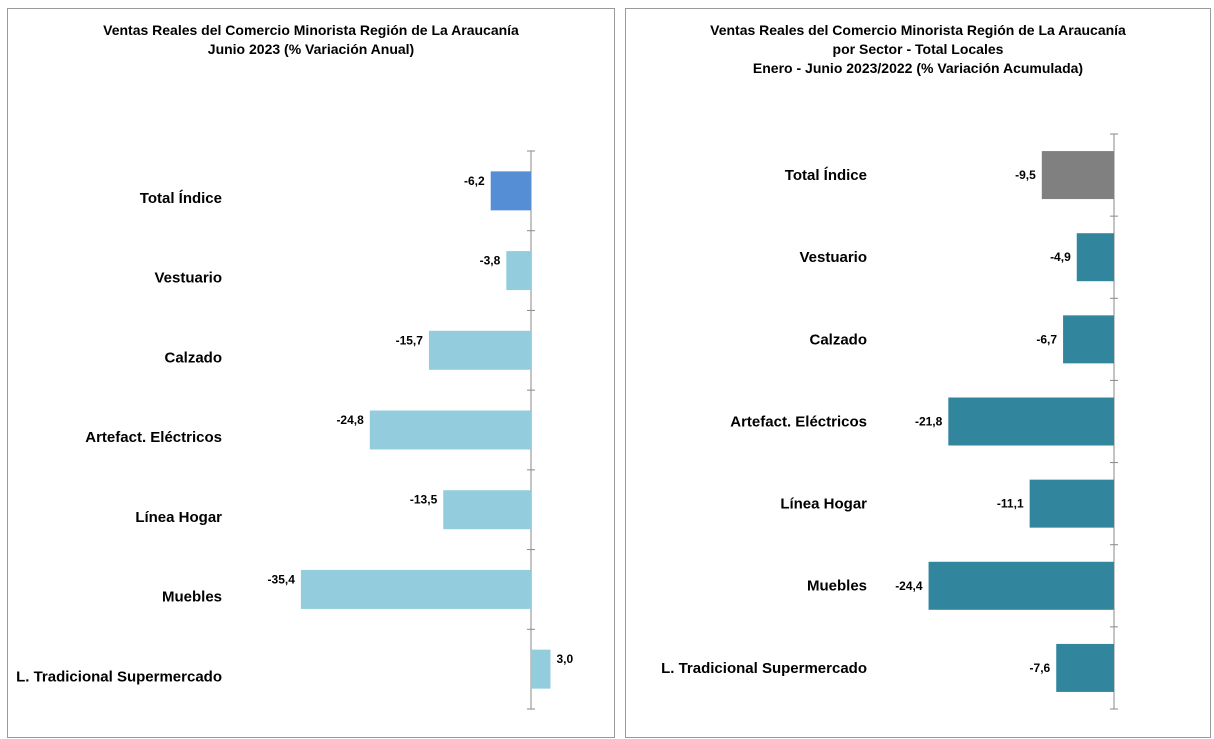  What do you see at coordinates (929, 422) in the screenshot?
I see `data-label: -21,8` at bounding box center [929, 422].